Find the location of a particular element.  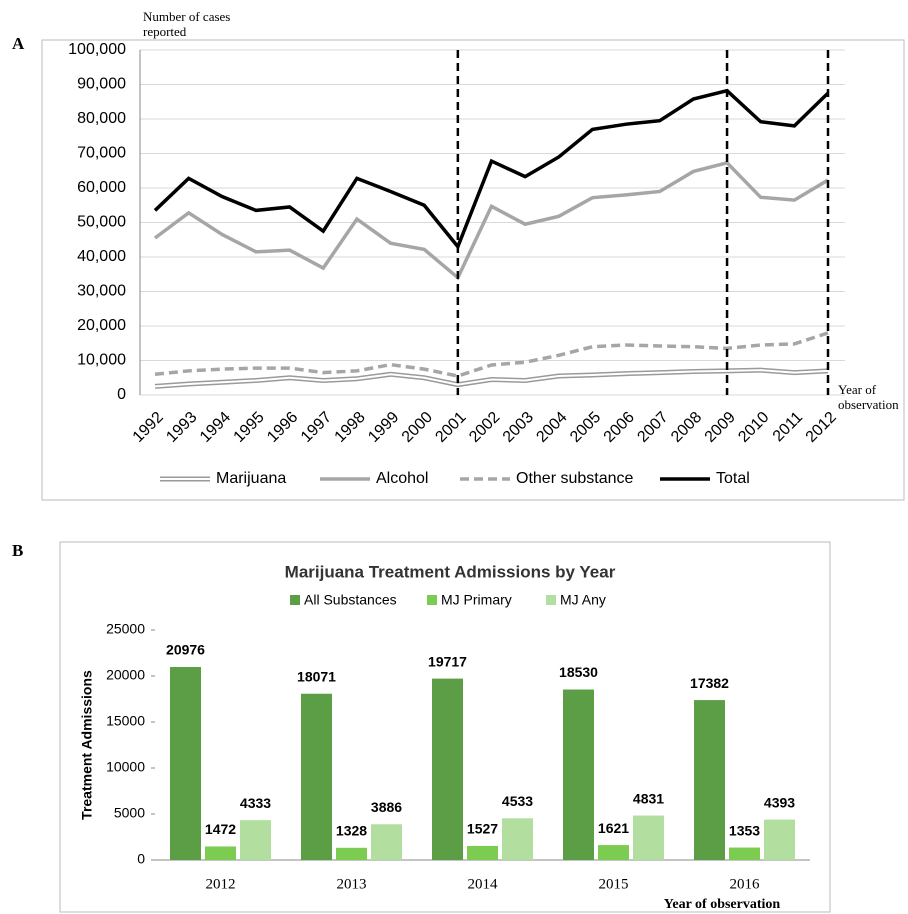

data-label: 20976 is located at coordinates (185, 650).